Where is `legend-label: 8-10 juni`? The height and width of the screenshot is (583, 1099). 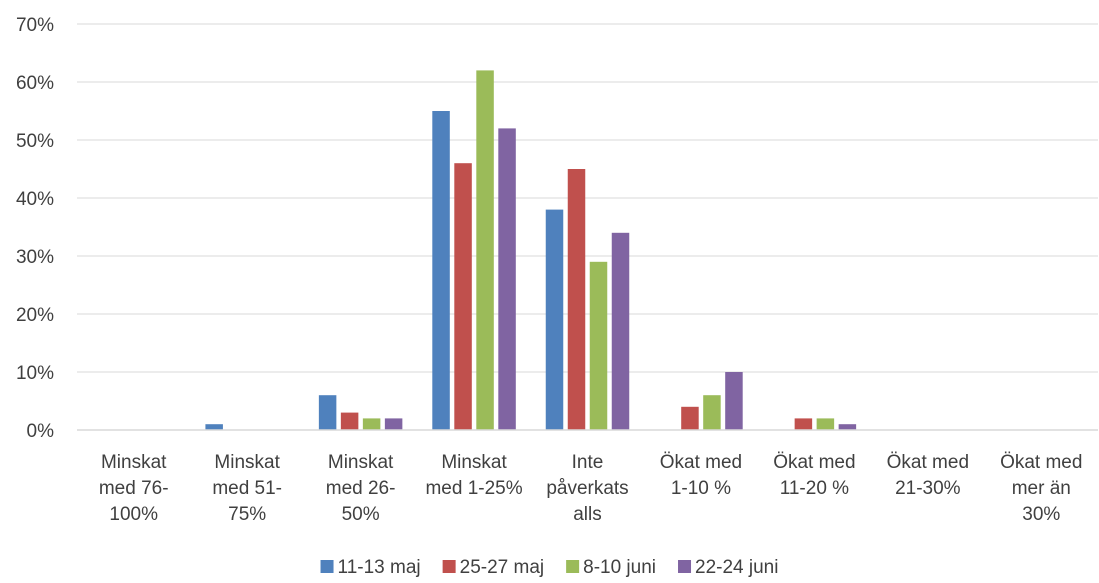
legend-label: 8-10 juni is located at coordinates (619, 567).